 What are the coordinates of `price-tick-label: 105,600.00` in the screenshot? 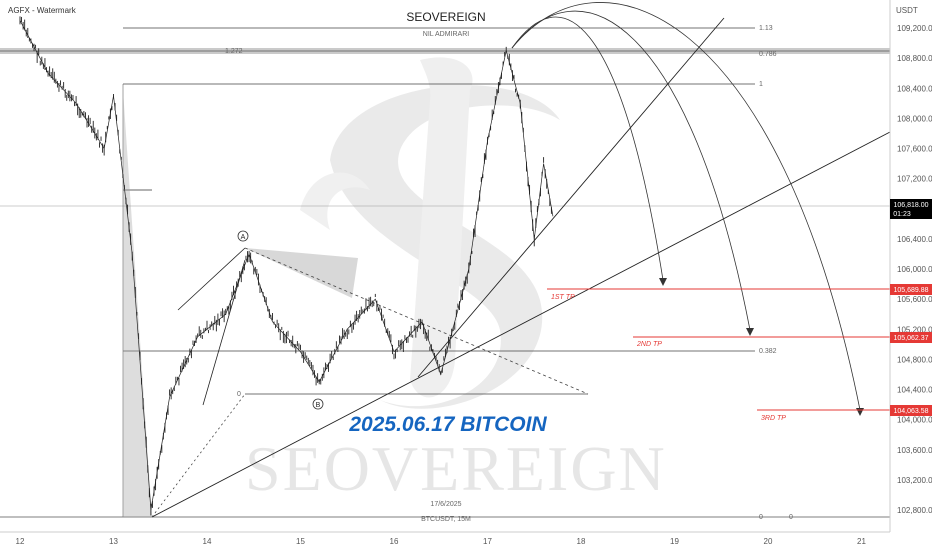 It's located at (914, 299).